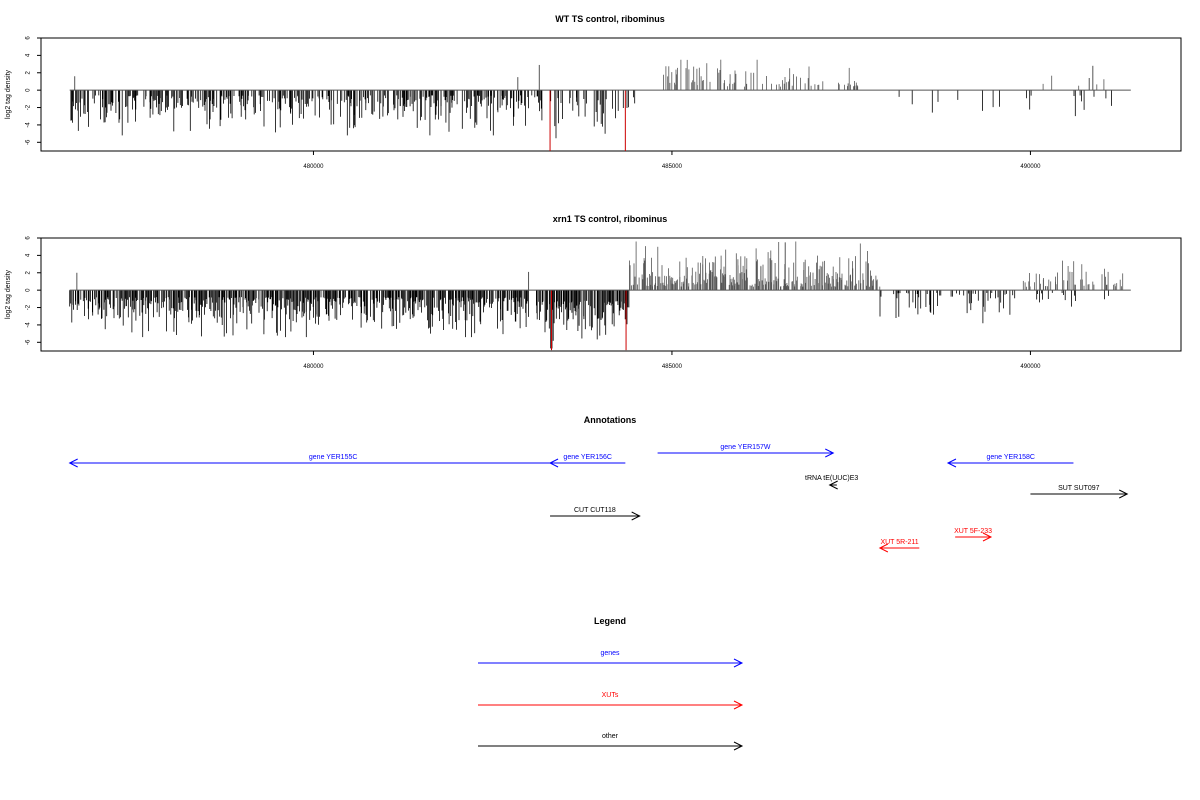 The height and width of the screenshot is (800, 1200). What do you see at coordinates (611, 683) in the screenshot?
I see `legend-panel: Legend genes XUTs other` at bounding box center [611, 683].